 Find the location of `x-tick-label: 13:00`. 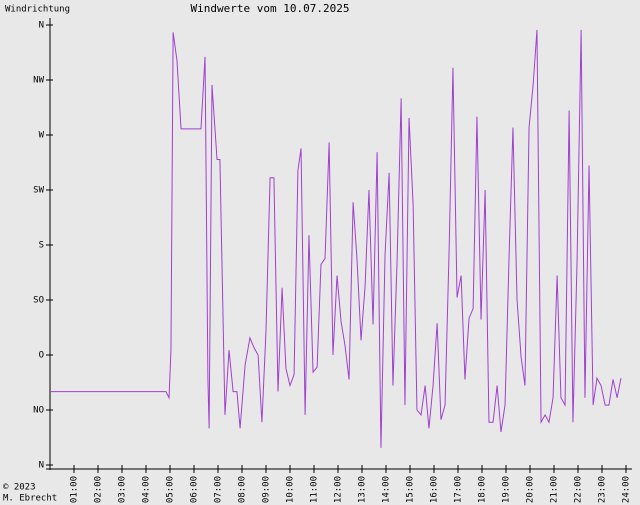

x-tick-label: 13:00 is located at coordinates (363, 489).